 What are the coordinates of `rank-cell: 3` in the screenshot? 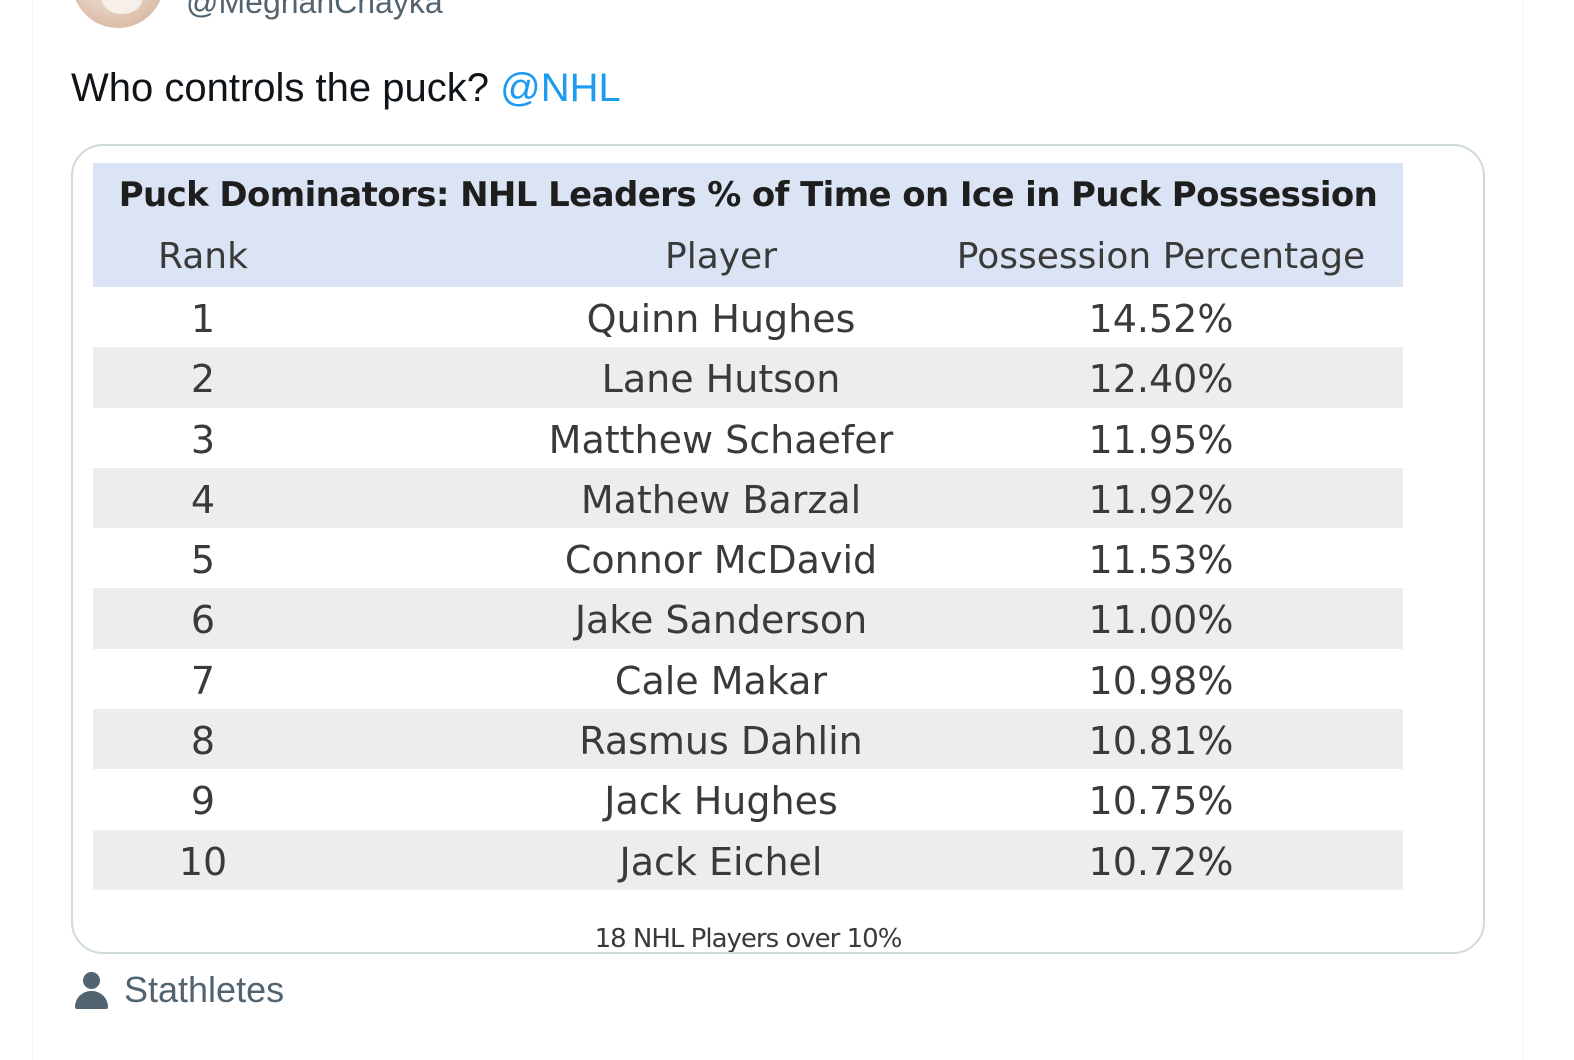 It's located at (203, 439).